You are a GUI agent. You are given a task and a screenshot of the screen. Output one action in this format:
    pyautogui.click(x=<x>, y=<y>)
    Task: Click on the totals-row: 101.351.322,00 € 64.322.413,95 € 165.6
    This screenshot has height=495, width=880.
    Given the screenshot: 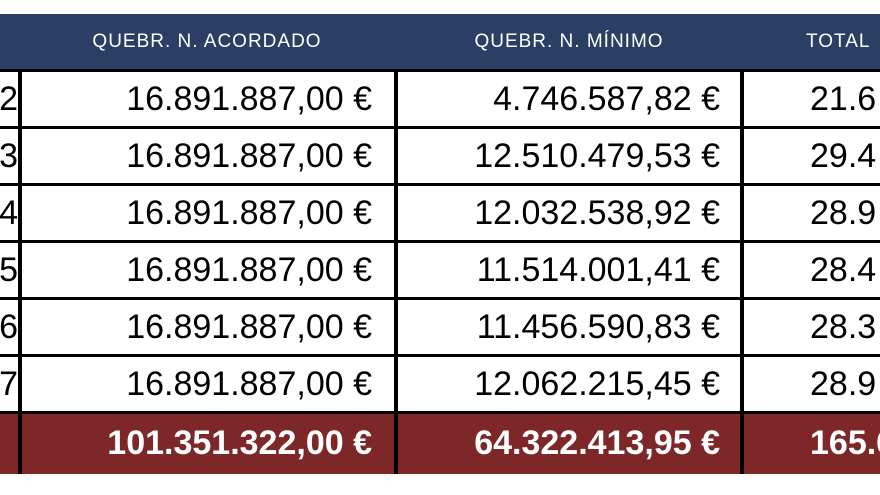 What is the action you would take?
    pyautogui.click(x=440, y=443)
    